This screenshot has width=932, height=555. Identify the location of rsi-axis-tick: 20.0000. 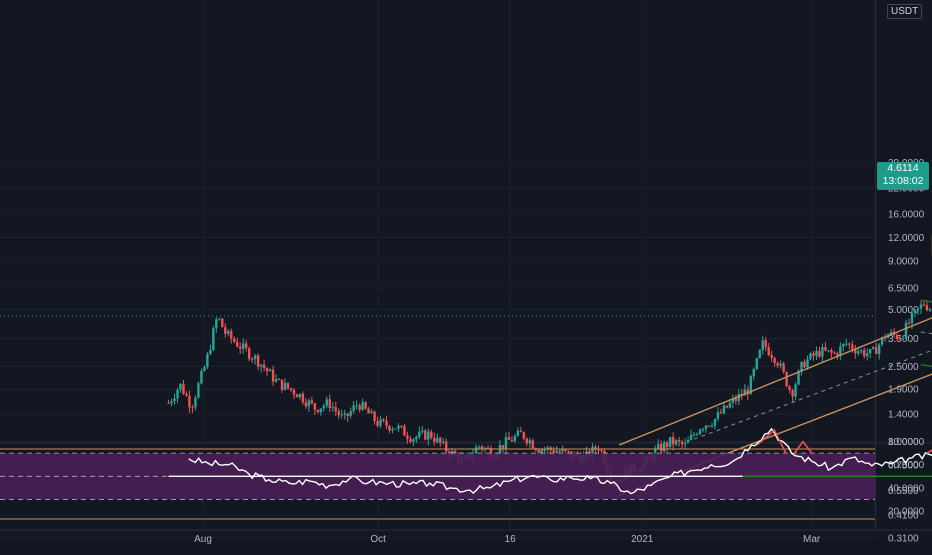
(906, 512).